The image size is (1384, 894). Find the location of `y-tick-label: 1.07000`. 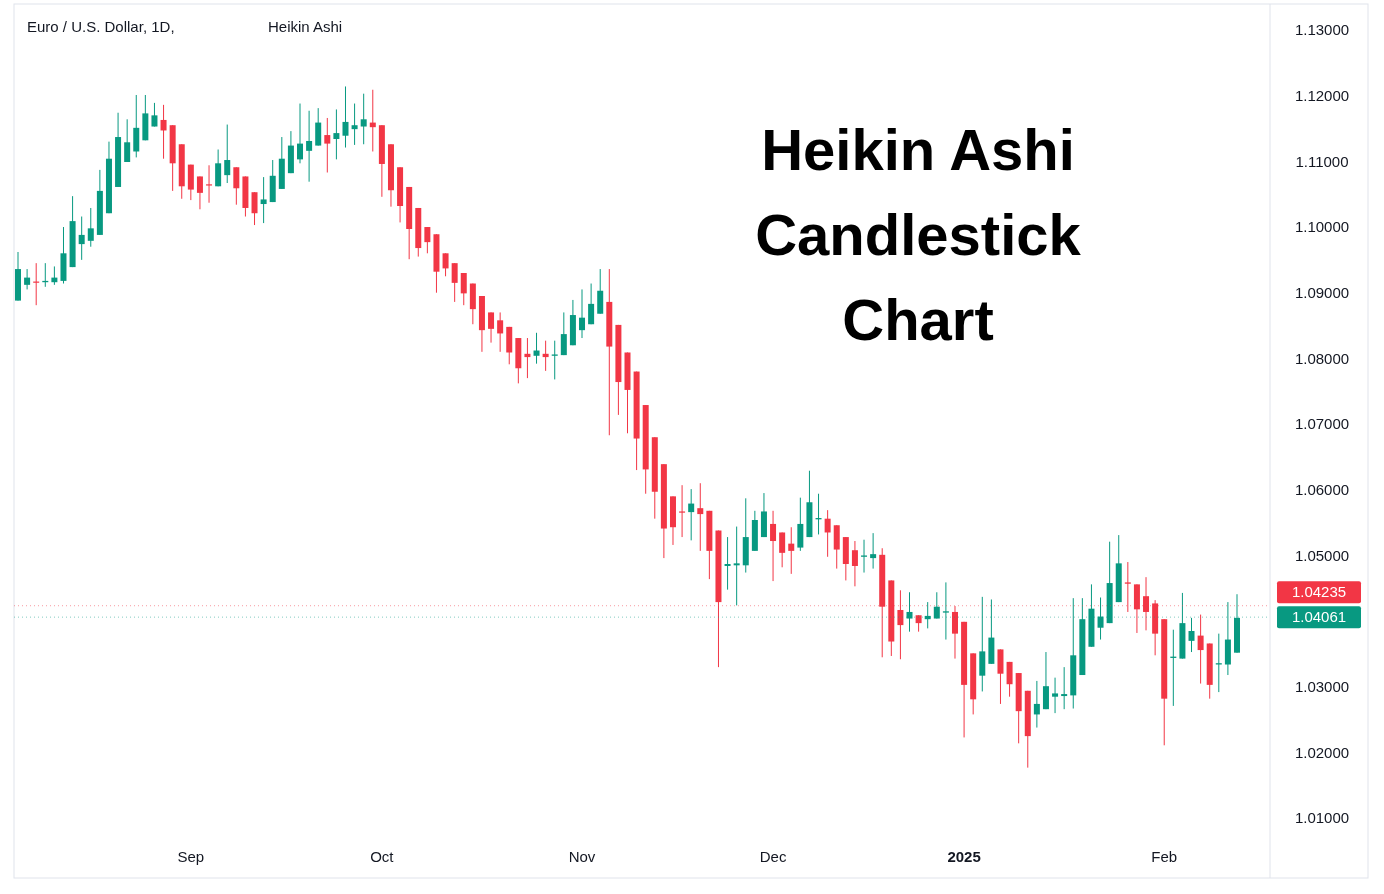

y-tick-label: 1.07000 is located at coordinates (1322, 424).